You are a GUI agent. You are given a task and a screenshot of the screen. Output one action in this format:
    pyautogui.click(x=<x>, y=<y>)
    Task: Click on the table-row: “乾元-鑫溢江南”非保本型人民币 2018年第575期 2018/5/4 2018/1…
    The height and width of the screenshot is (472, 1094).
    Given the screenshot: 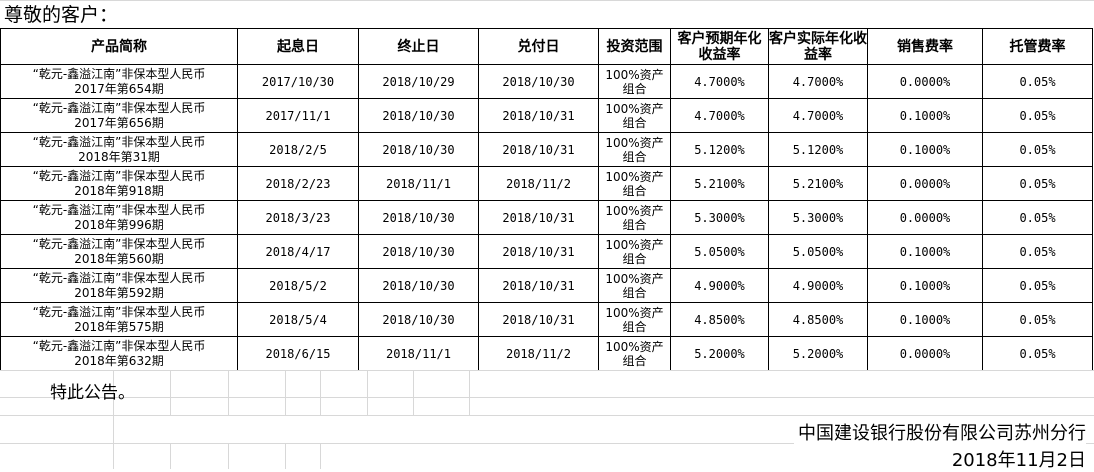 What is the action you would take?
    pyautogui.click(x=546, y=319)
    